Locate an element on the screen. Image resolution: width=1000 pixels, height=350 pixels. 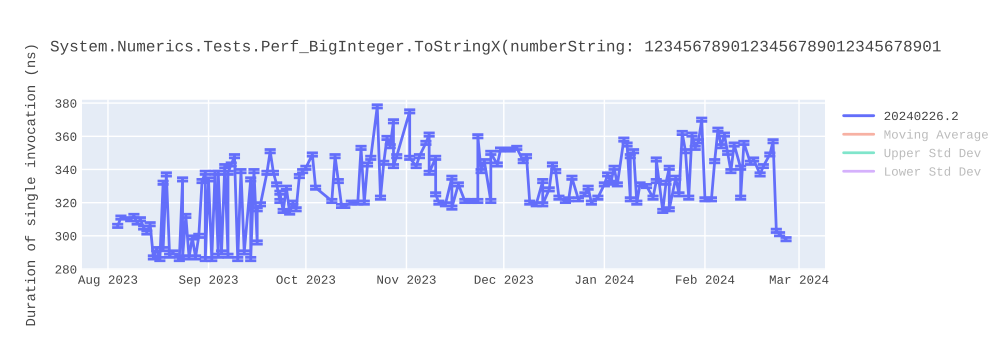
chart-title: System.Numerics.Tests.Perf_BigInteger.ToStringX(numberString: 1234567890123456789012345678901 is located at coordinates (495, 47).